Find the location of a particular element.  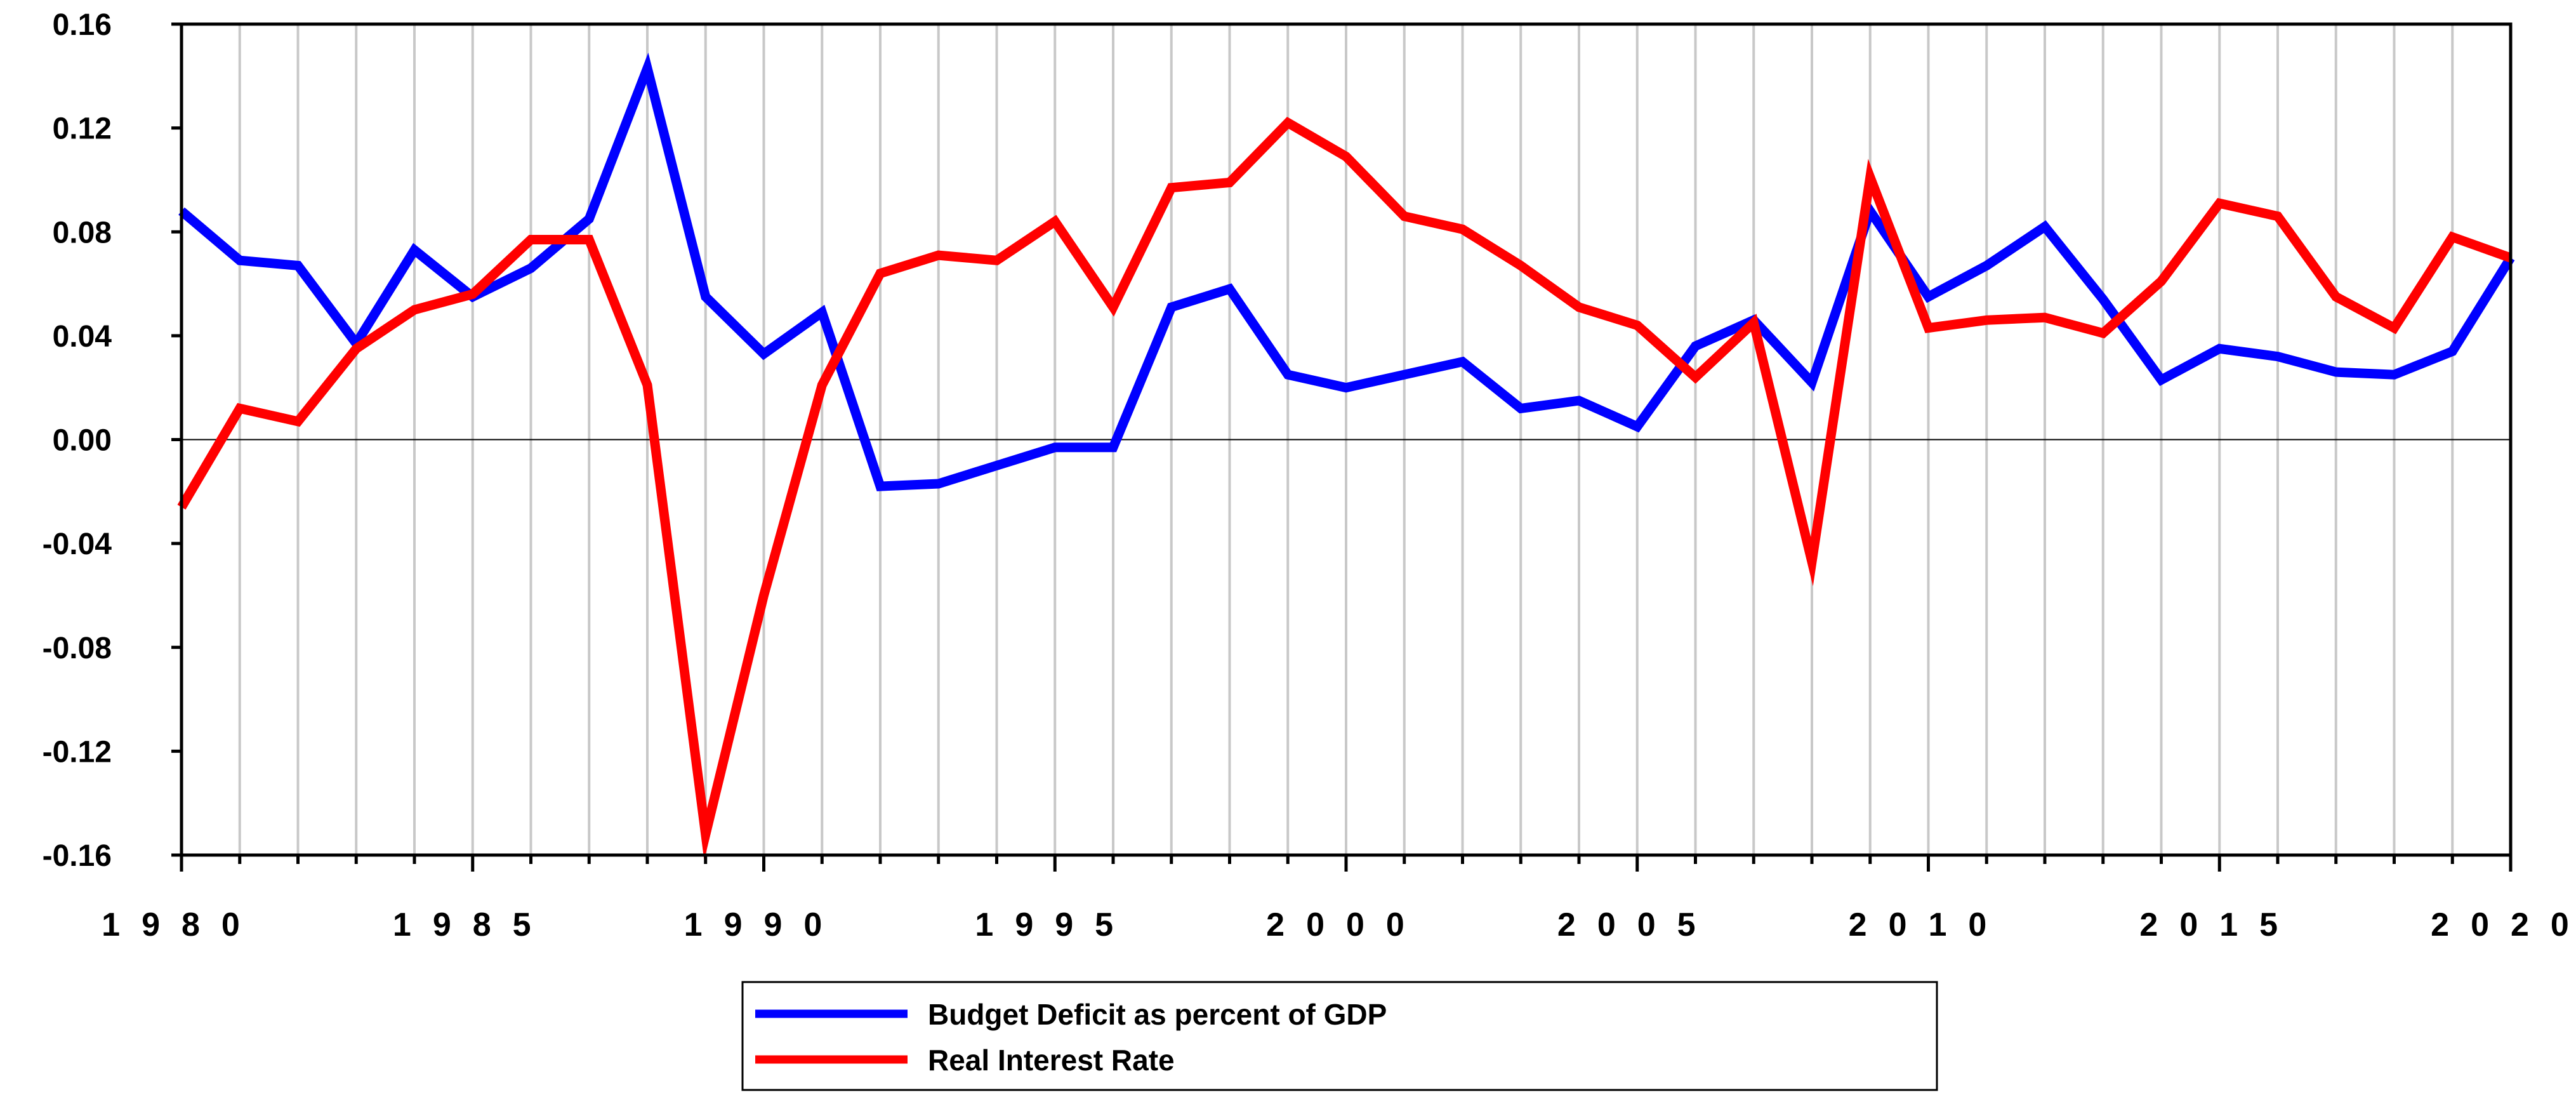

y-tick-label: 0.16 is located at coordinates (82, 25).